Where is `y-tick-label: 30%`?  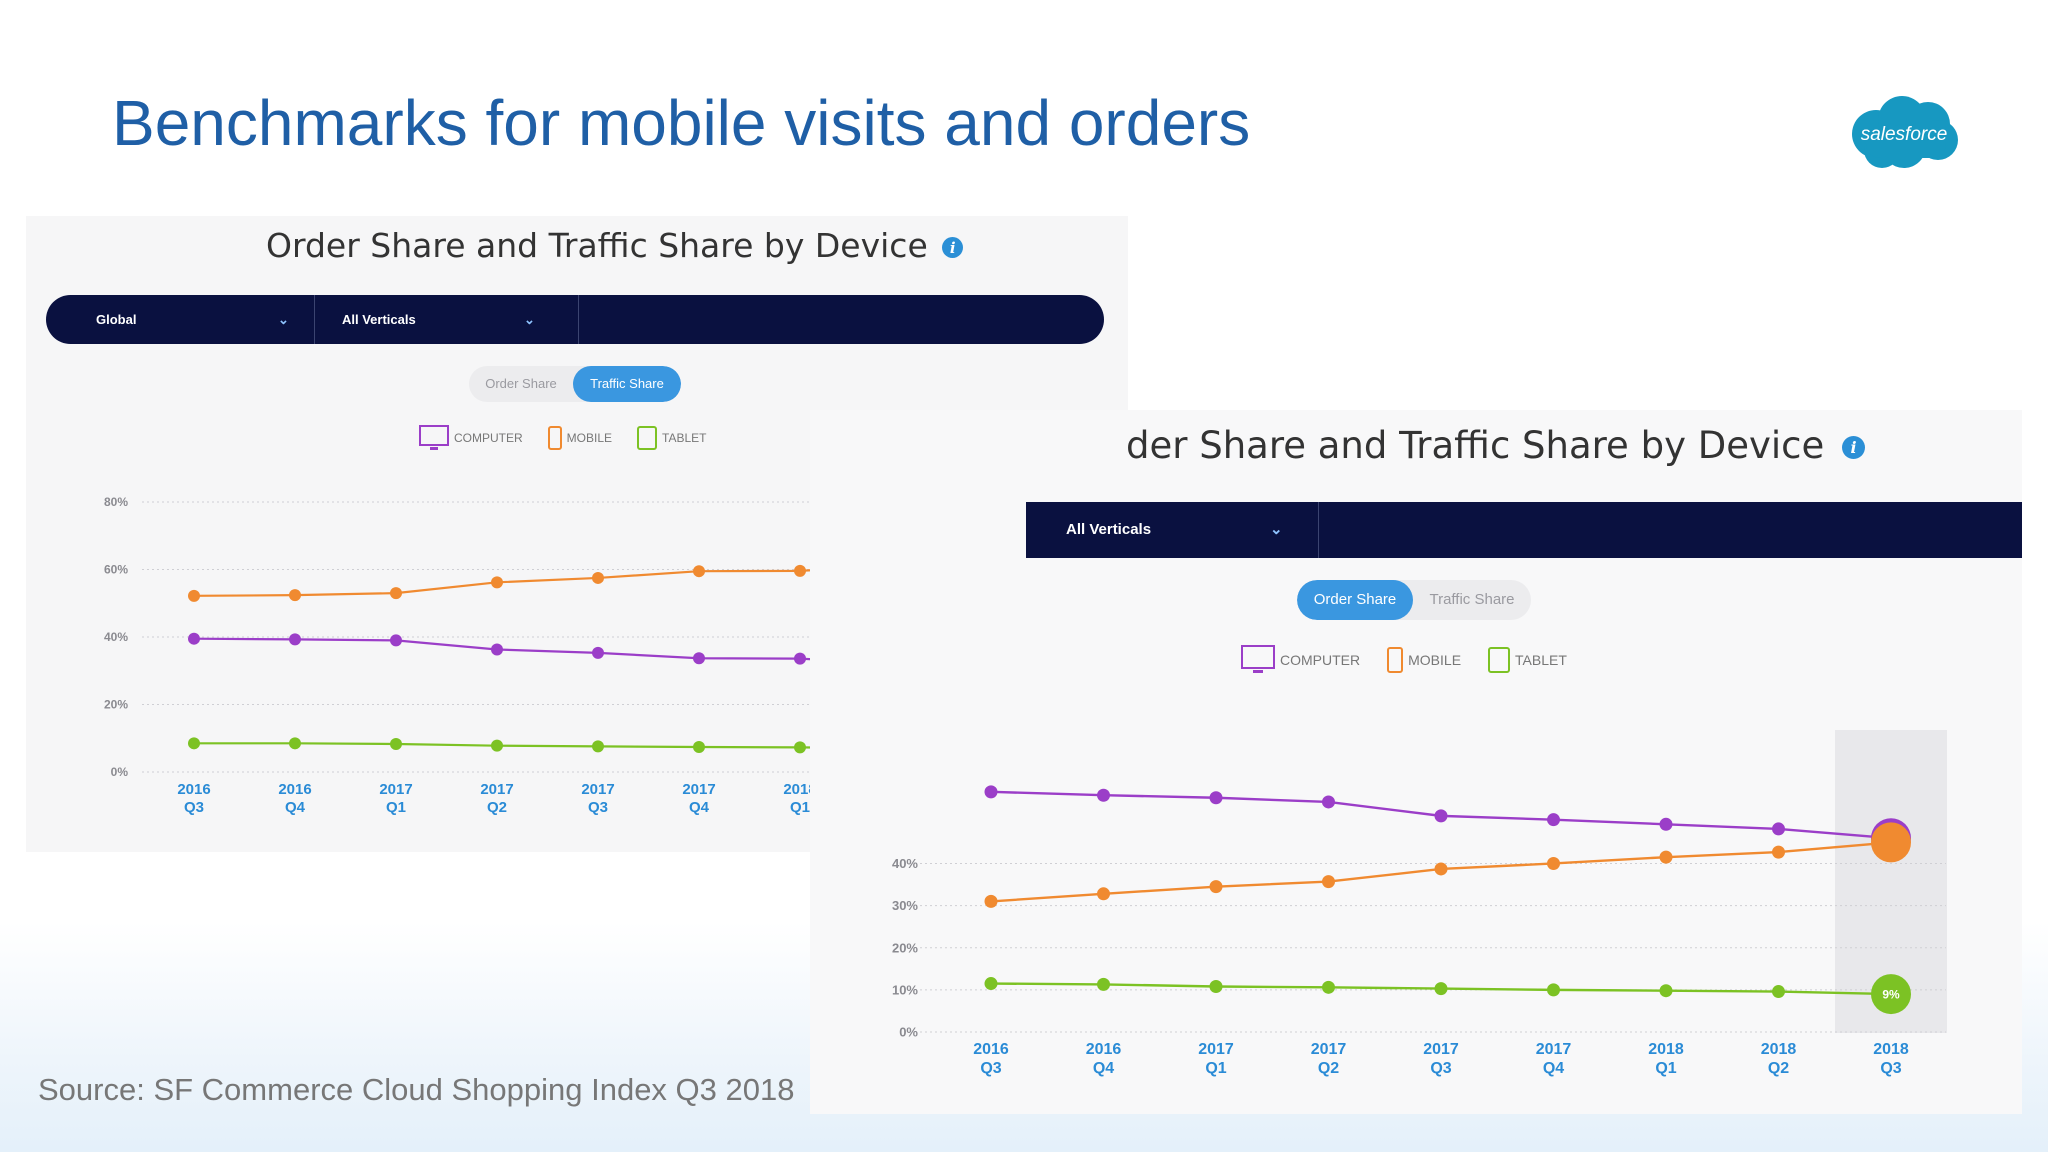
y-tick-label: 30% is located at coordinates (905, 905).